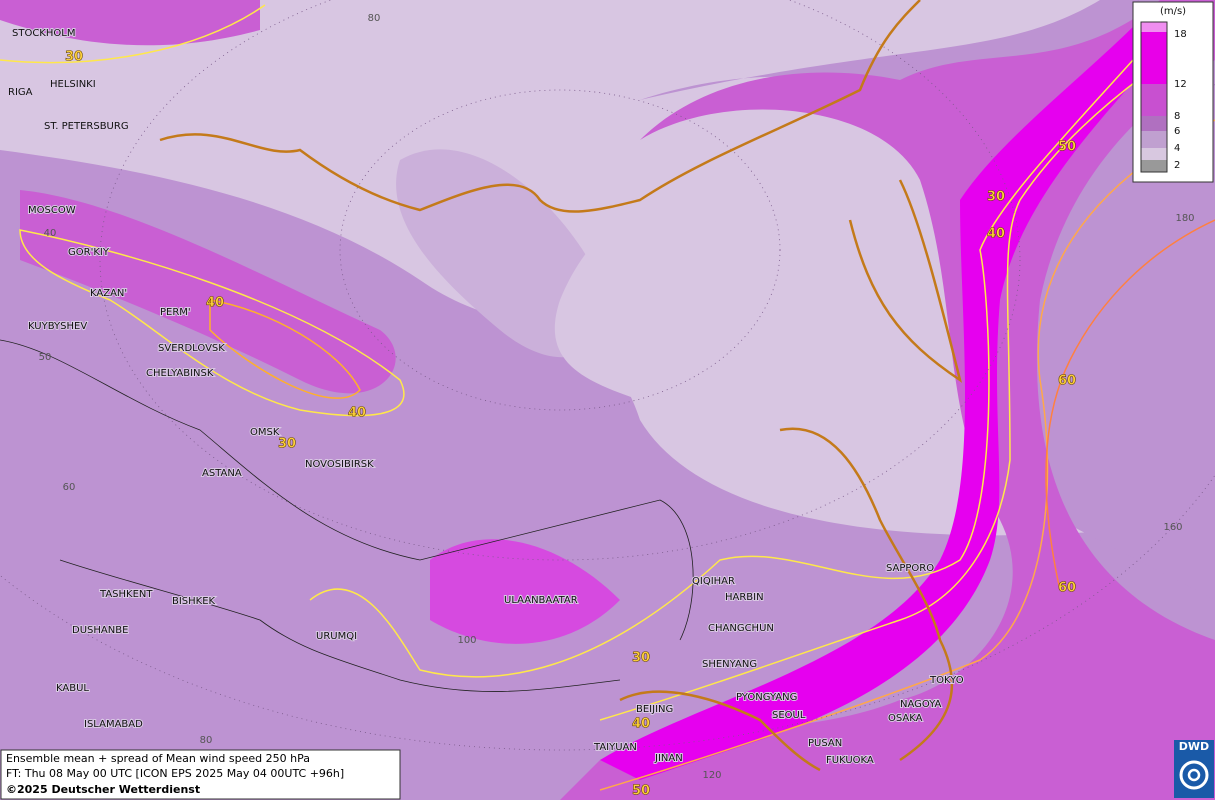  Describe the element at coordinates (741, 628) in the screenshot. I see `city-label: CHANGCHUN` at that location.